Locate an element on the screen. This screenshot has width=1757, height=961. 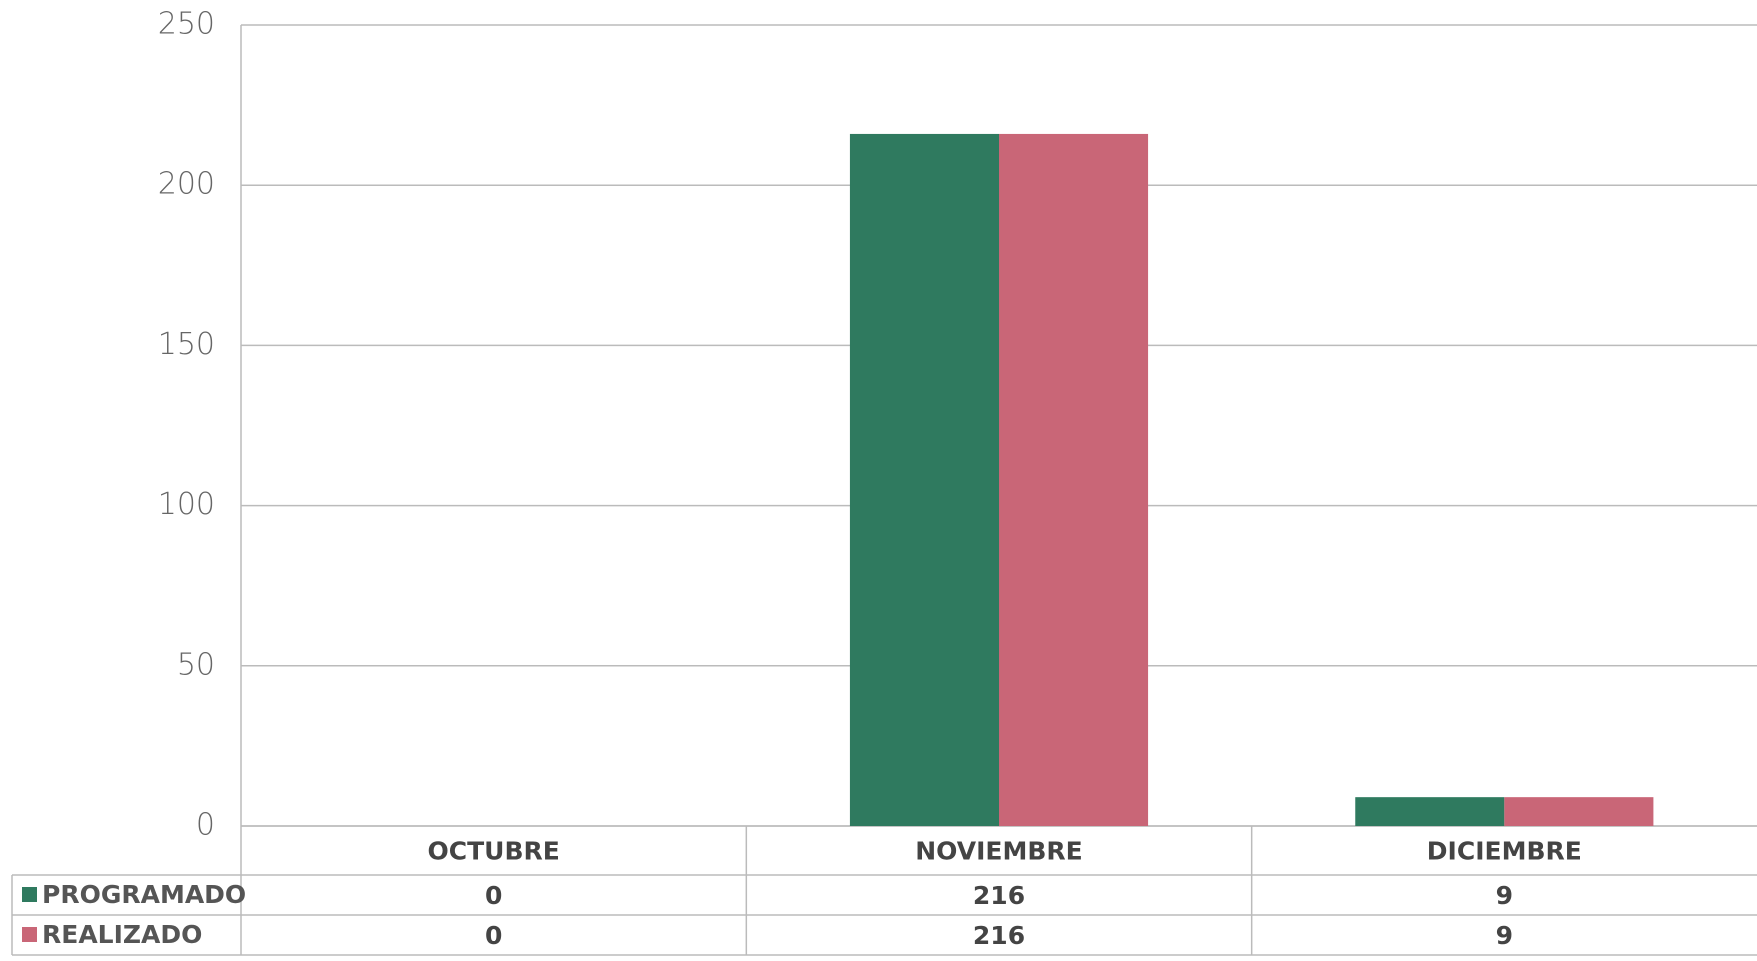
y-tick-label: 0 is located at coordinates (205, 825).